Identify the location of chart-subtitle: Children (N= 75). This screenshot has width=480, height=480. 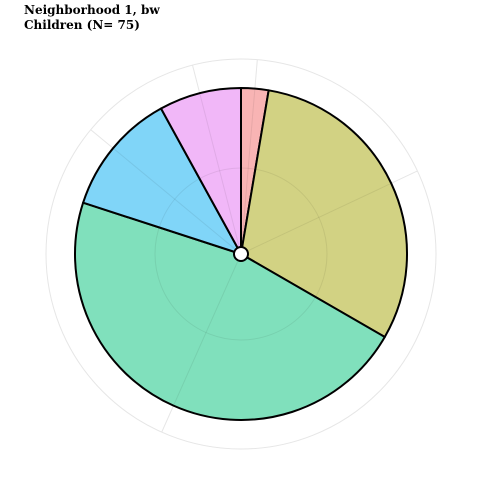
(82, 25).